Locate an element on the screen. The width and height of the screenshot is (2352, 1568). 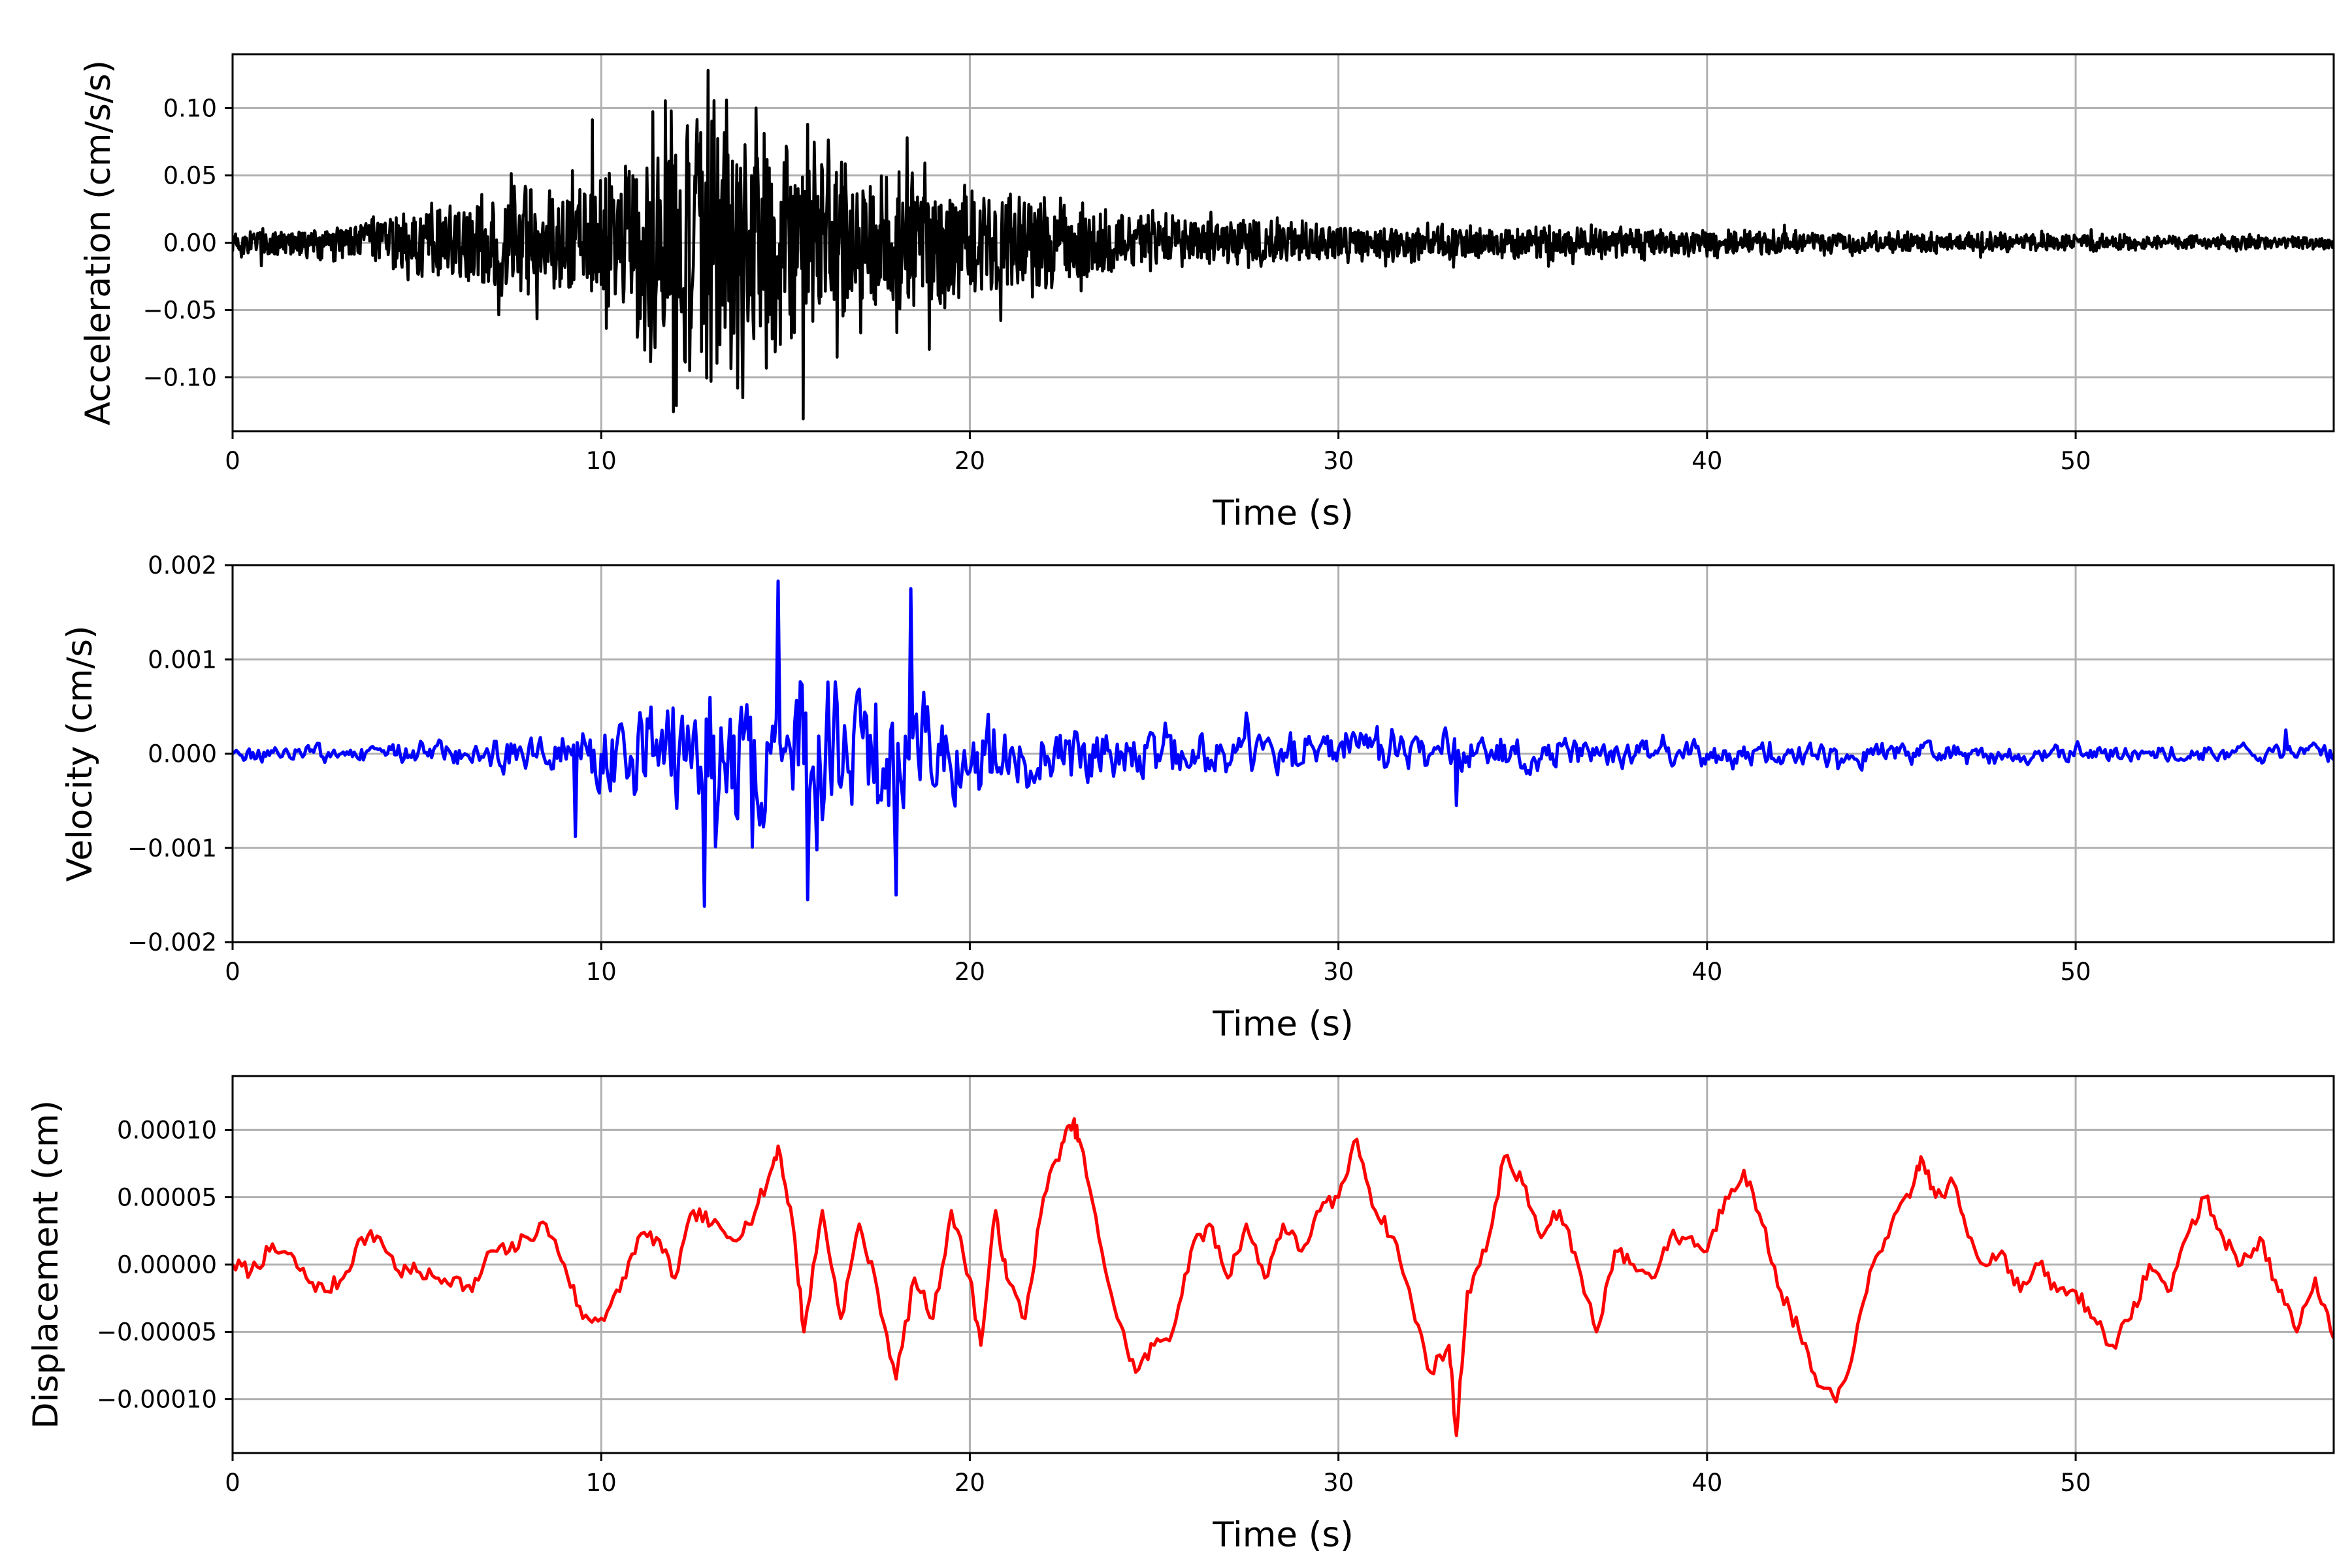
y-tick-label: 0.000 is located at coordinates (182, 754).